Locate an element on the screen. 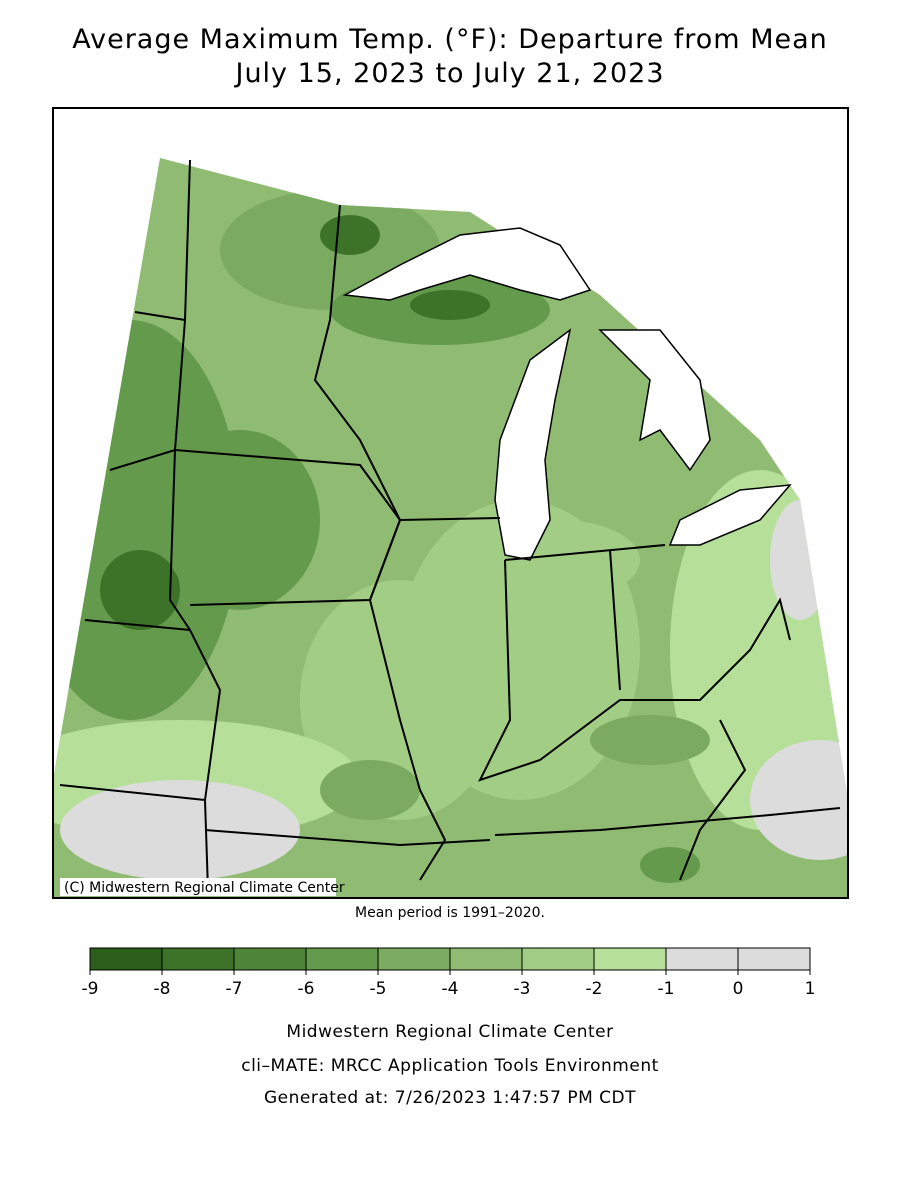 The width and height of the screenshot is (900, 1200). legend-tick-label: -4 is located at coordinates (450, 989).